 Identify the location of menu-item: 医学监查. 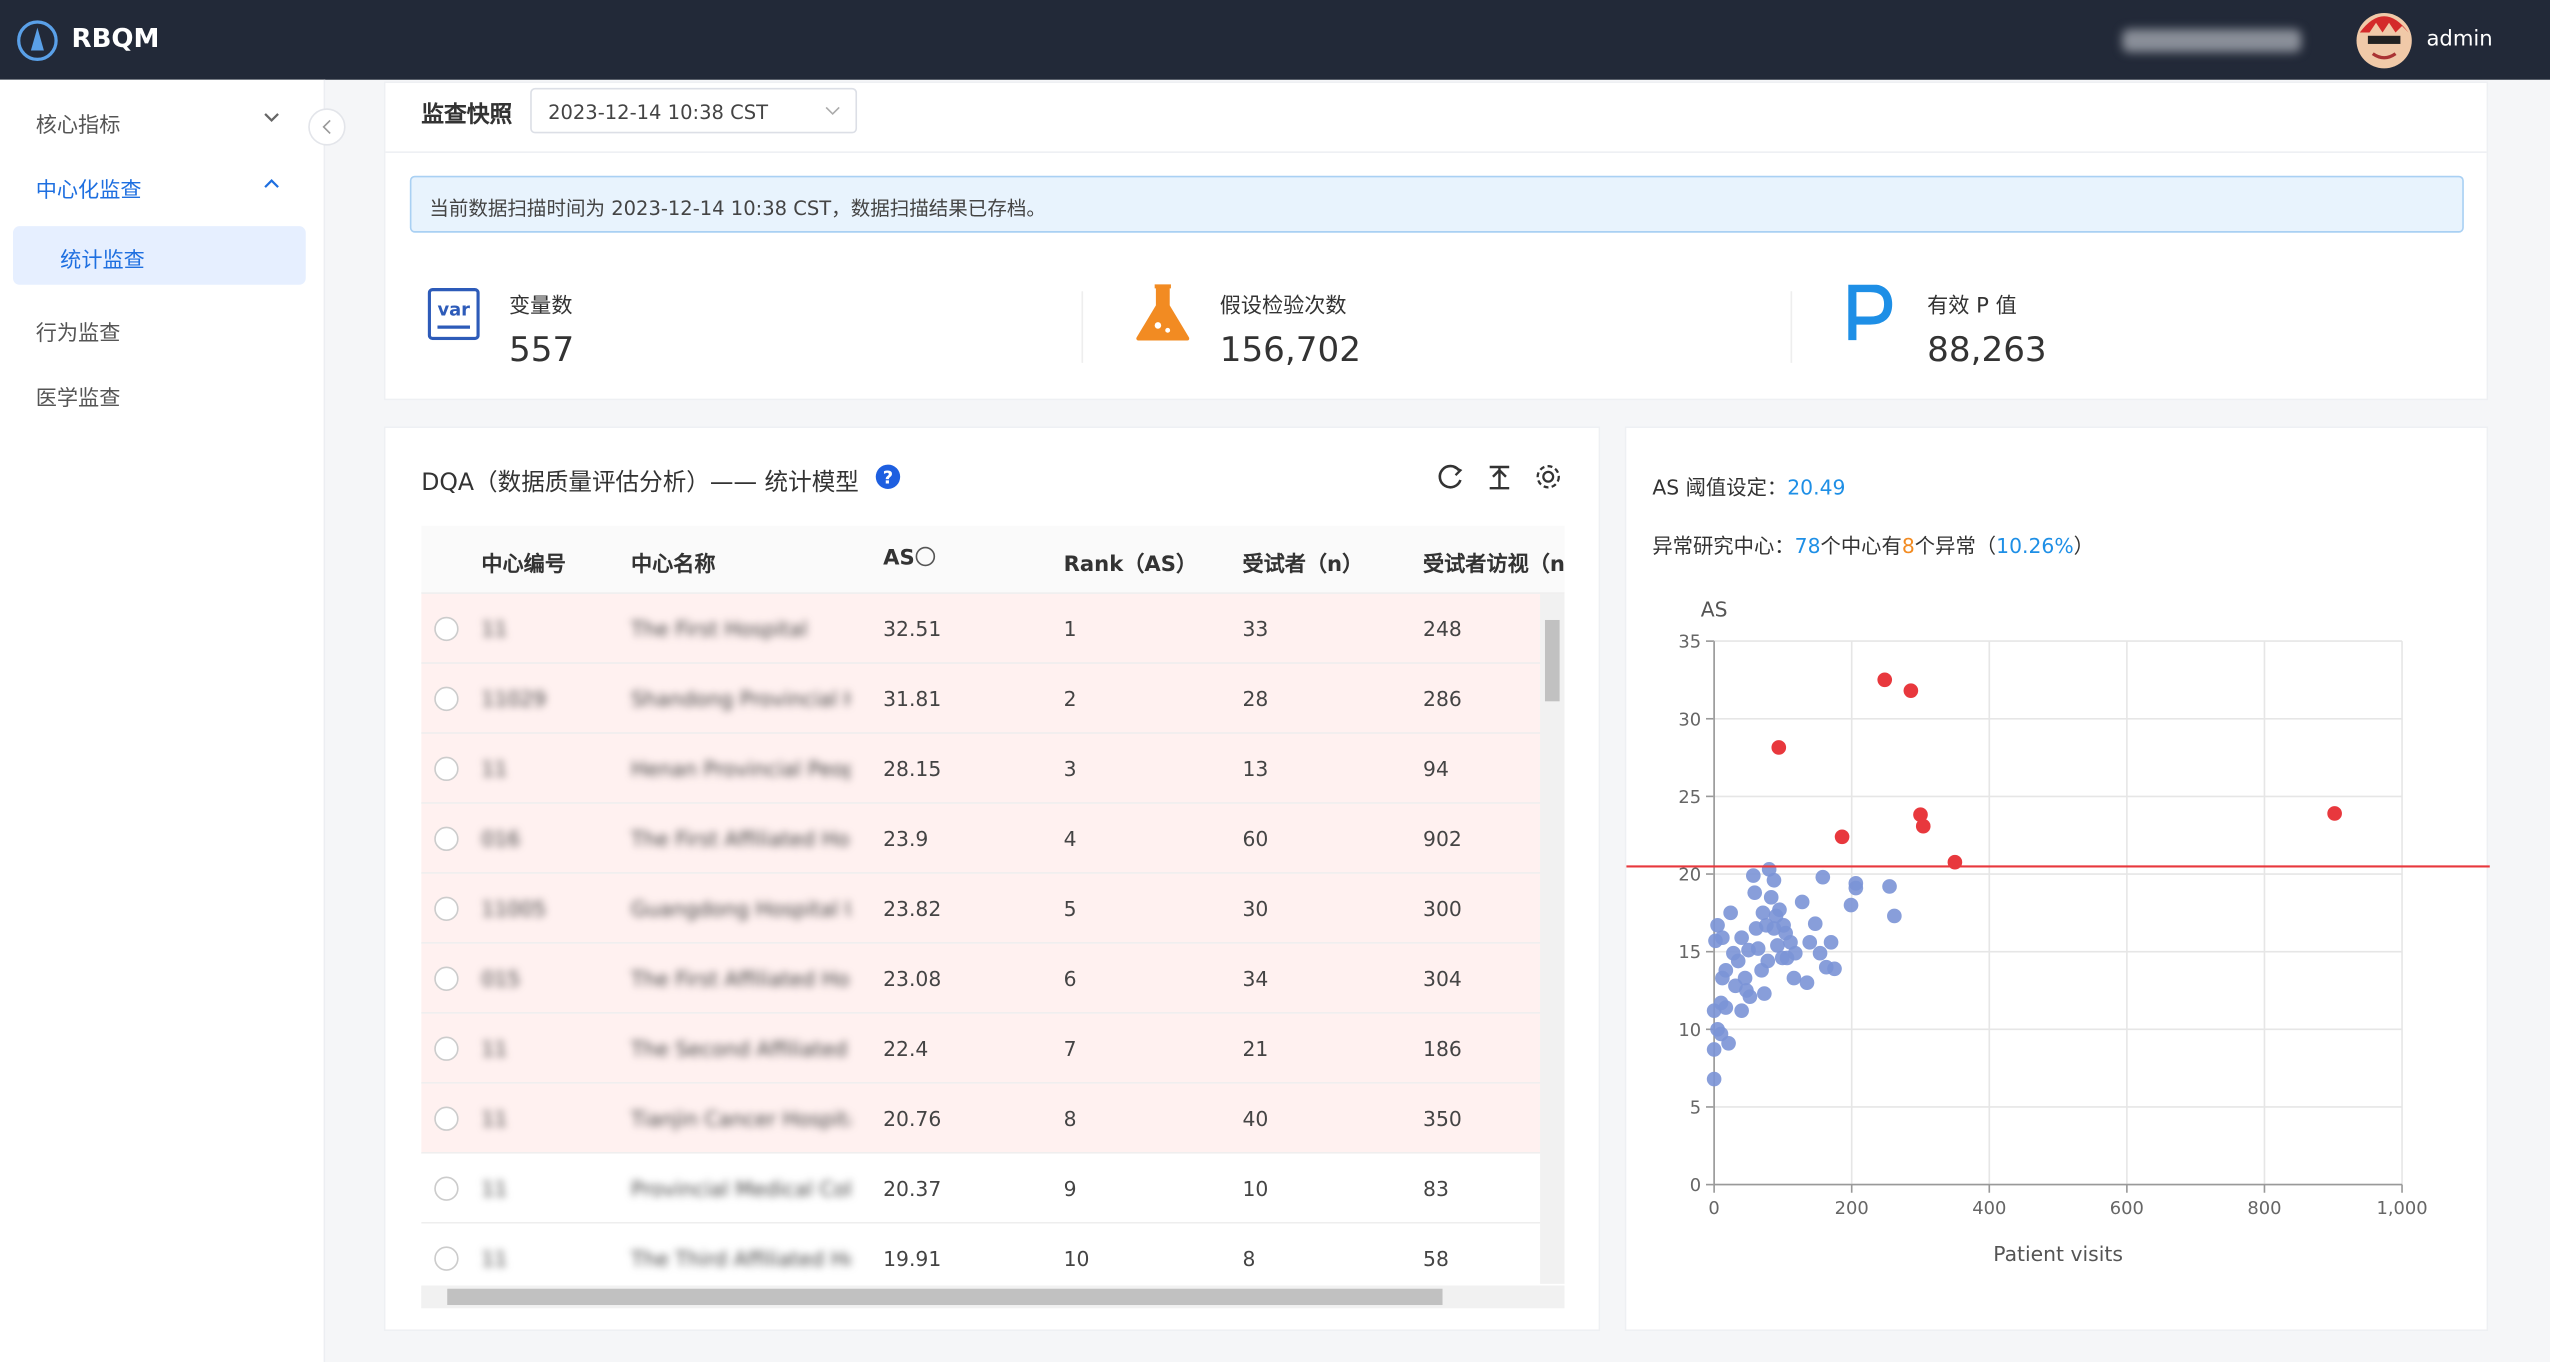
(78, 399).